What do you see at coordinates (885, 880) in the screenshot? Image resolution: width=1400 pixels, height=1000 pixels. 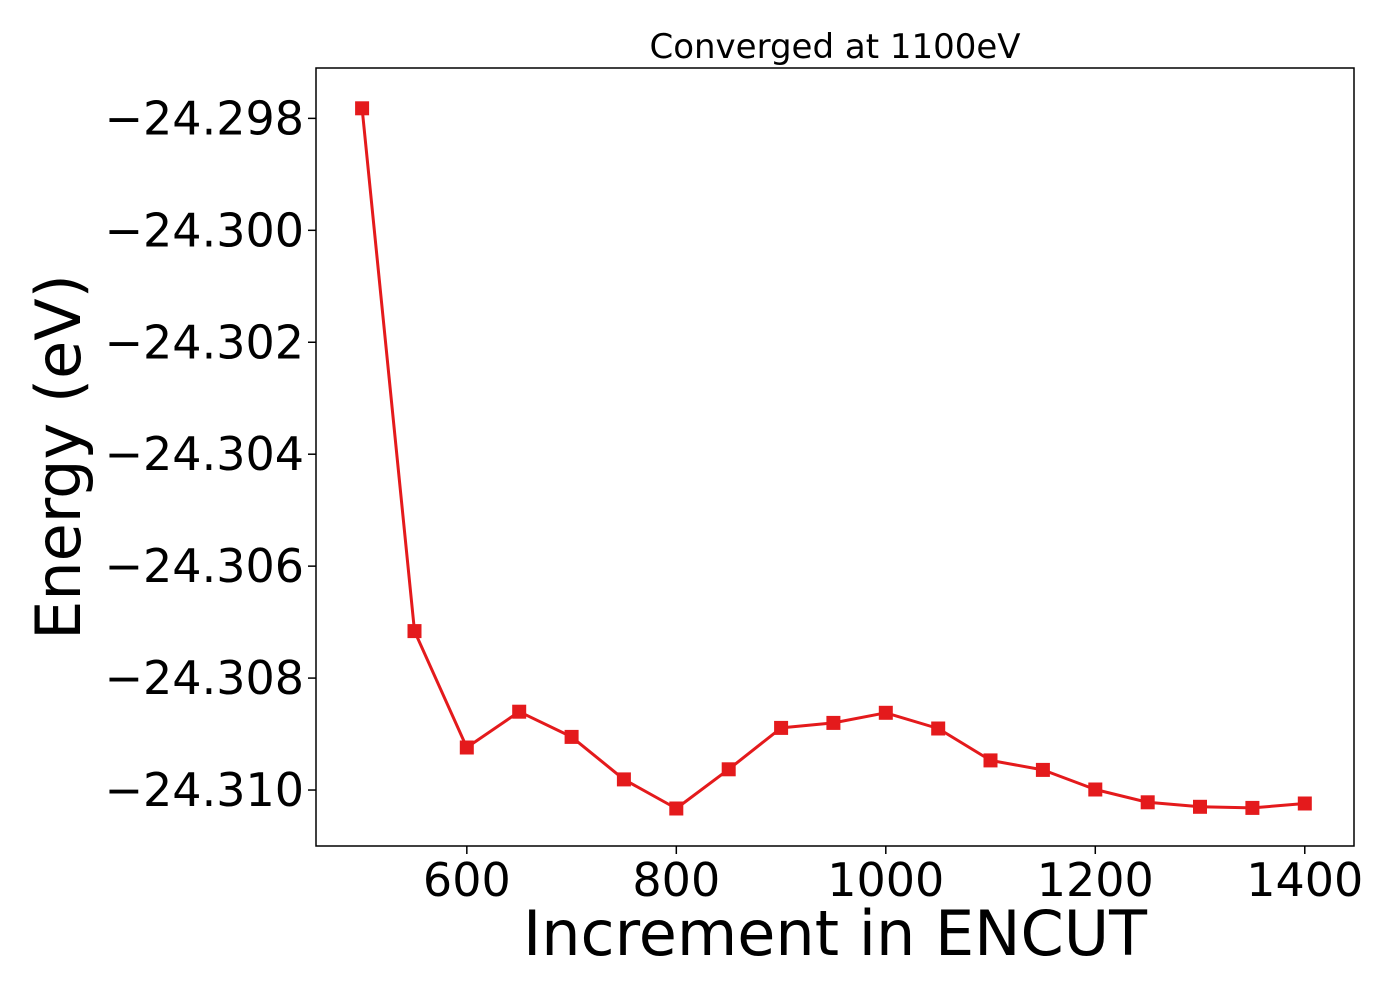 I see `x-tick-label: 1000` at bounding box center [885, 880].